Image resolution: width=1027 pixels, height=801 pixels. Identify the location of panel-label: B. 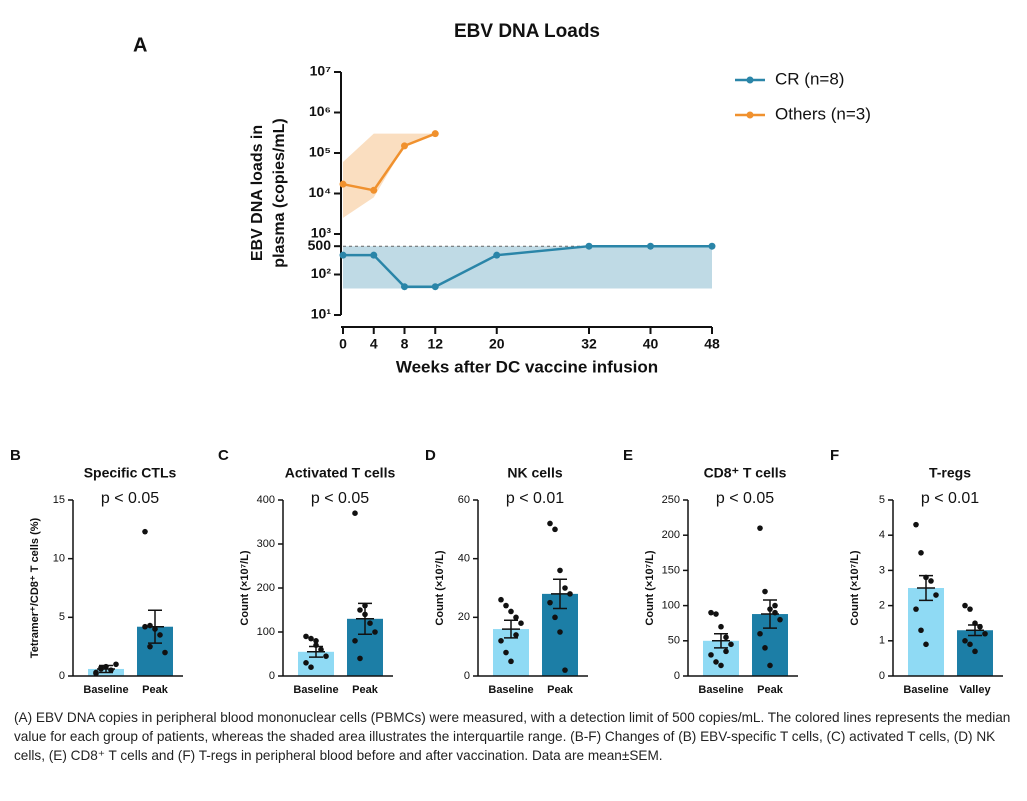
(15, 455).